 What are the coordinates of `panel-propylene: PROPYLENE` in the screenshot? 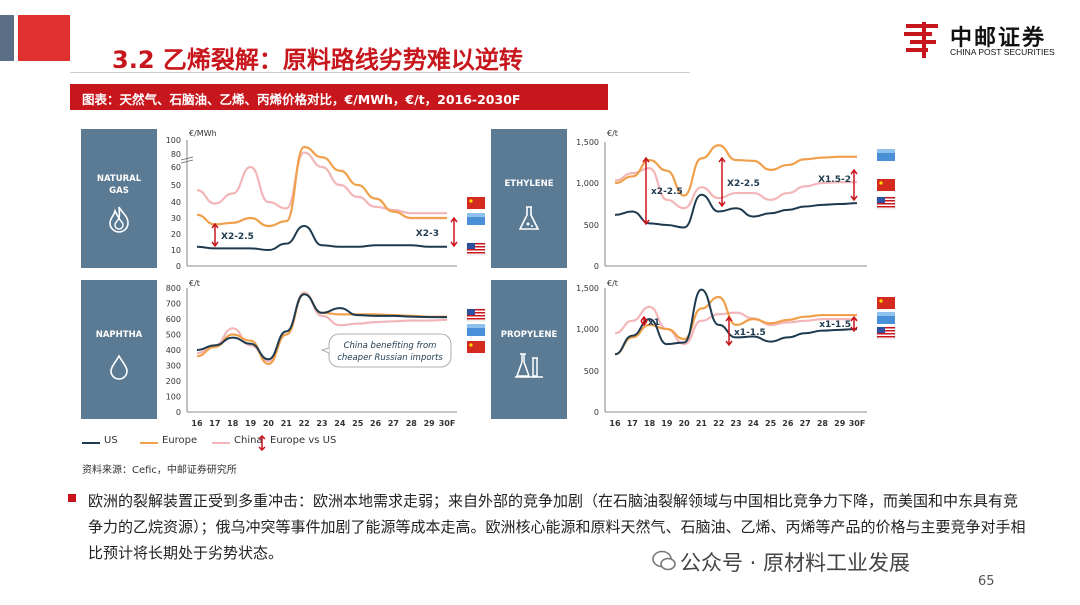 It's located at (529, 349).